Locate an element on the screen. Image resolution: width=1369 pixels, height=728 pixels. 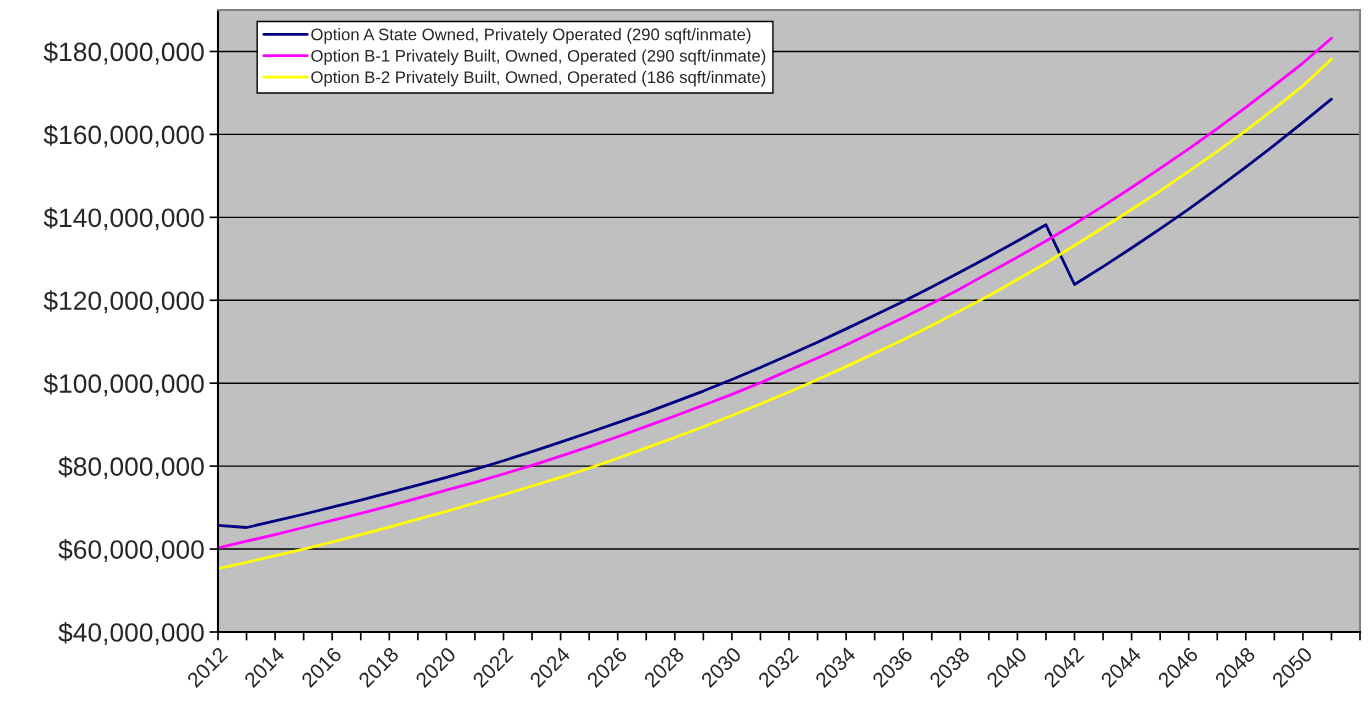
y-tick-label: $40,000,000 is located at coordinates (131, 633).